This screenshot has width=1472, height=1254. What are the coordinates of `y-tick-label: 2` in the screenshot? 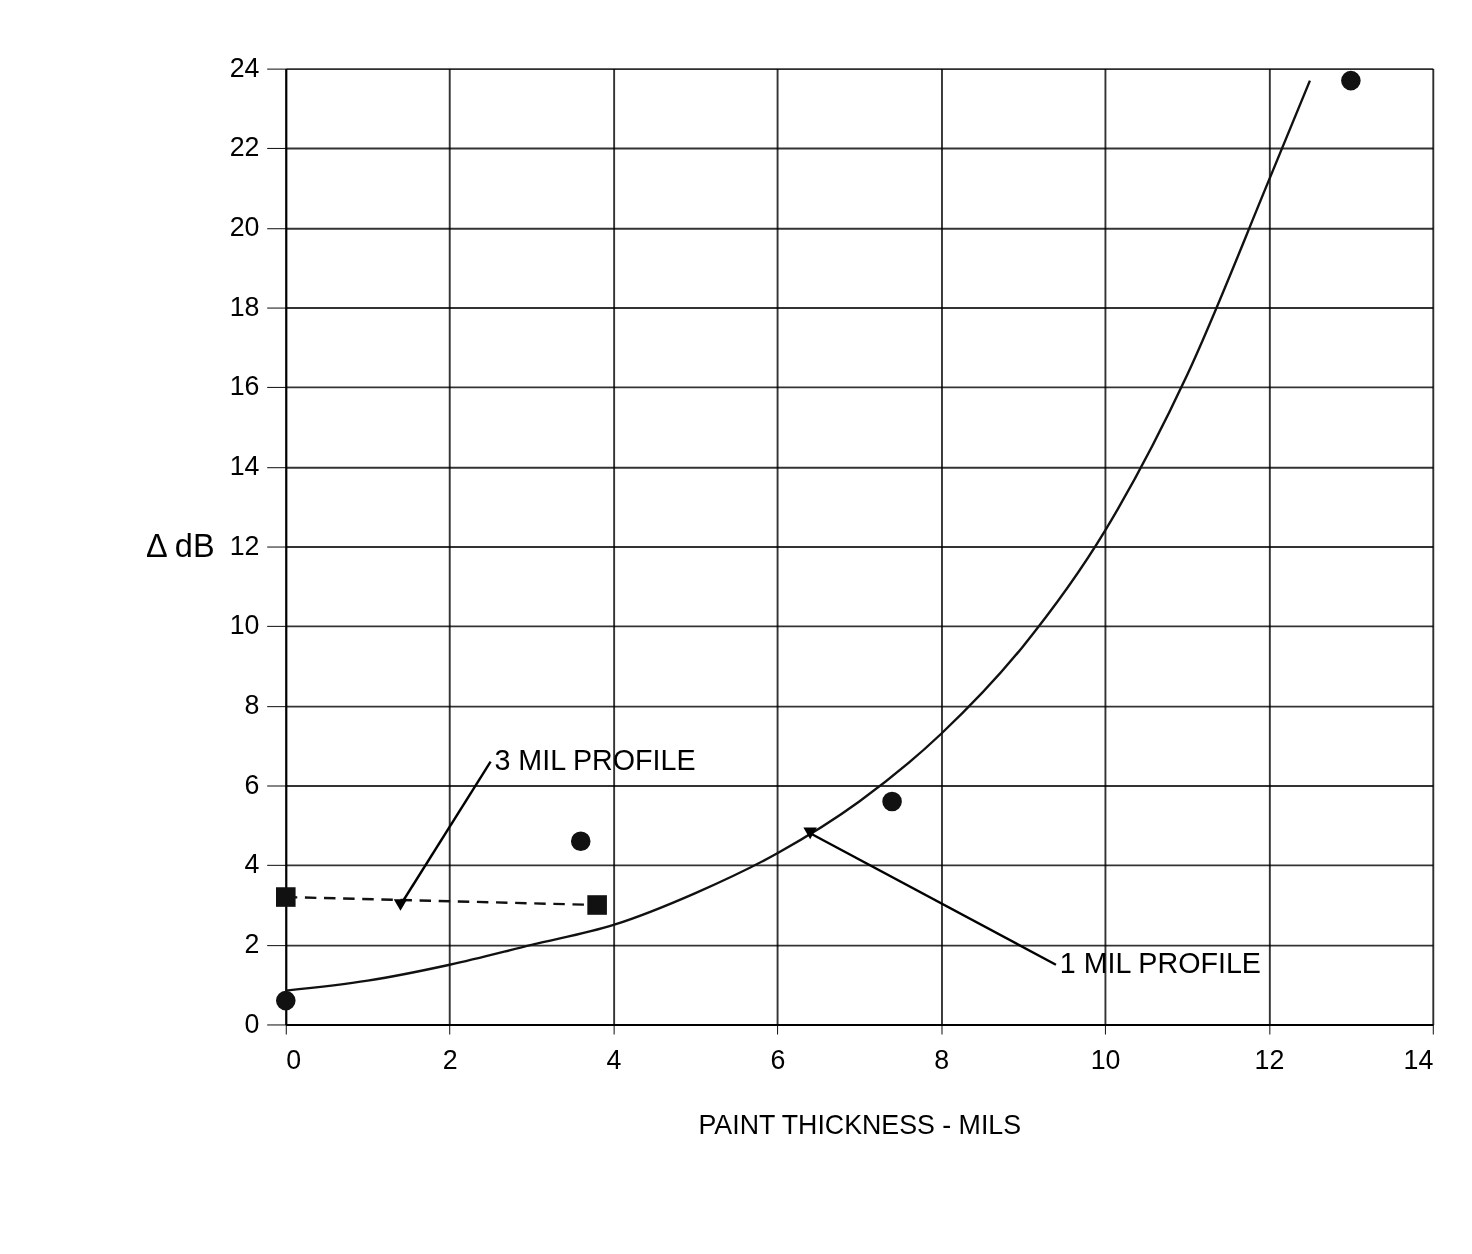 It's located at (252, 943).